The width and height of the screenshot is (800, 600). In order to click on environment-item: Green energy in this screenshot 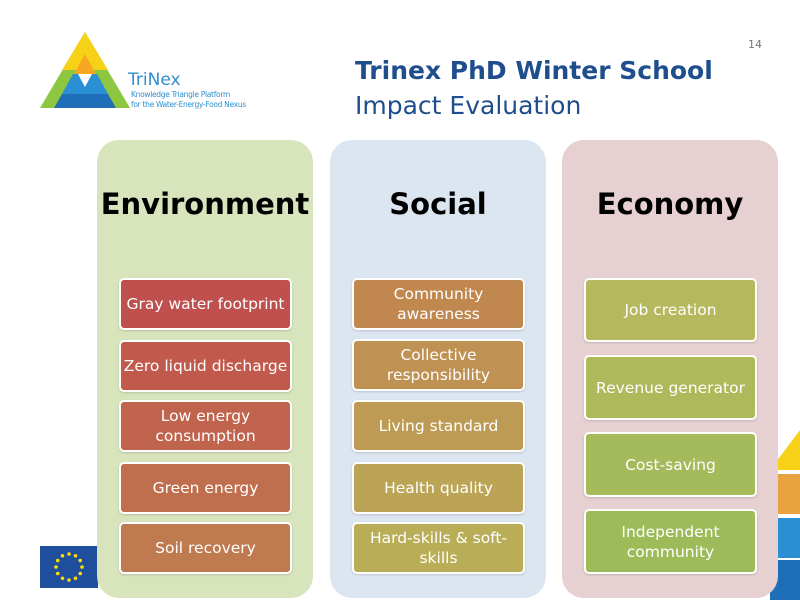, I will do `click(205, 488)`.